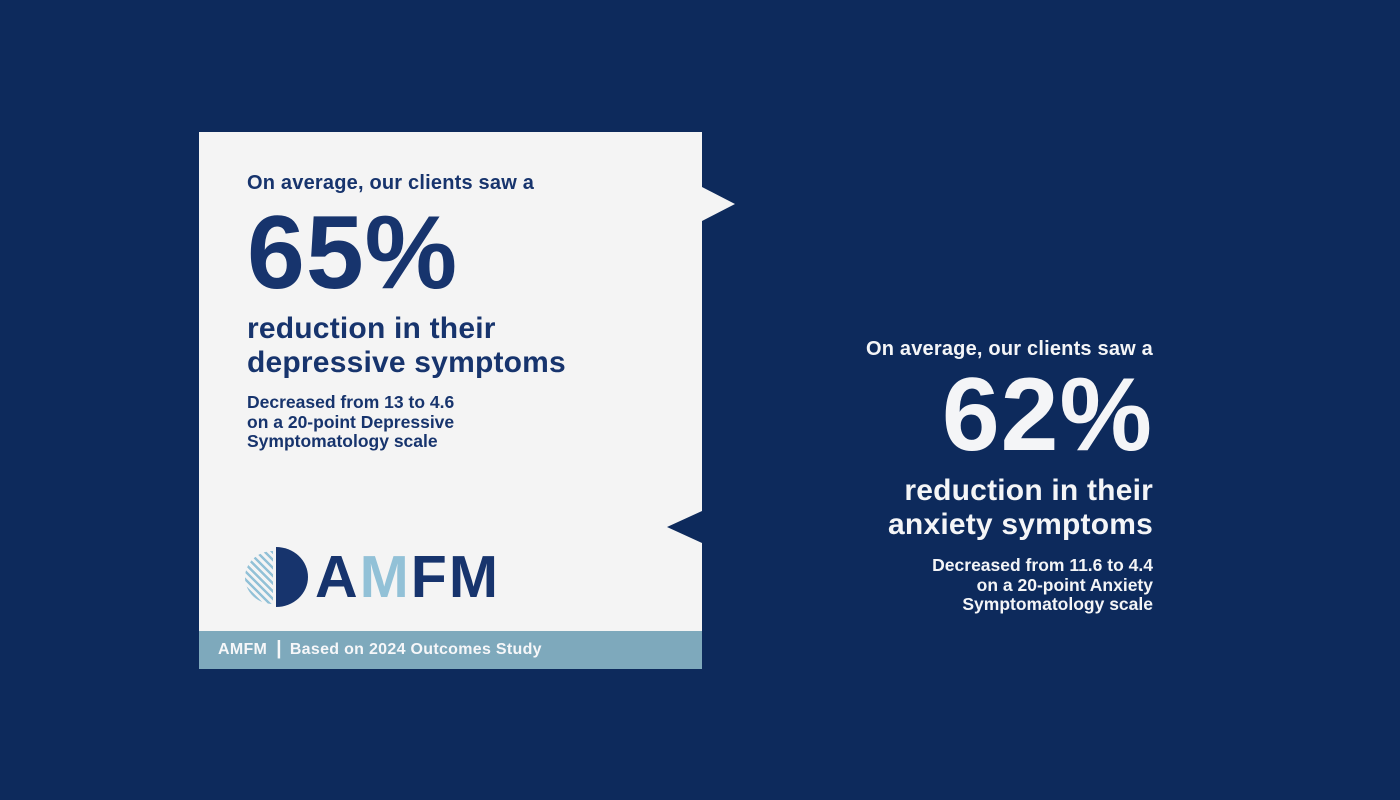 This screenshot has height=800, width=1400. I want to click on depression-detail-to: 4.6, so click(442, 402).